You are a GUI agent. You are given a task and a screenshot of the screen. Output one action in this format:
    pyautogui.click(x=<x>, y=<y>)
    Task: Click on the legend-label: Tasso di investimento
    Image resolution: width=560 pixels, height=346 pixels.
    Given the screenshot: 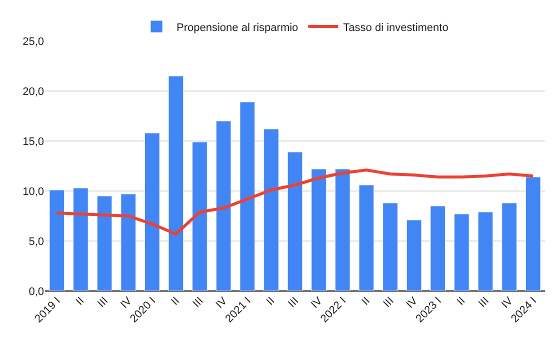 What is the action you would take?
    pyautogui.click(x=395, y=28)
    